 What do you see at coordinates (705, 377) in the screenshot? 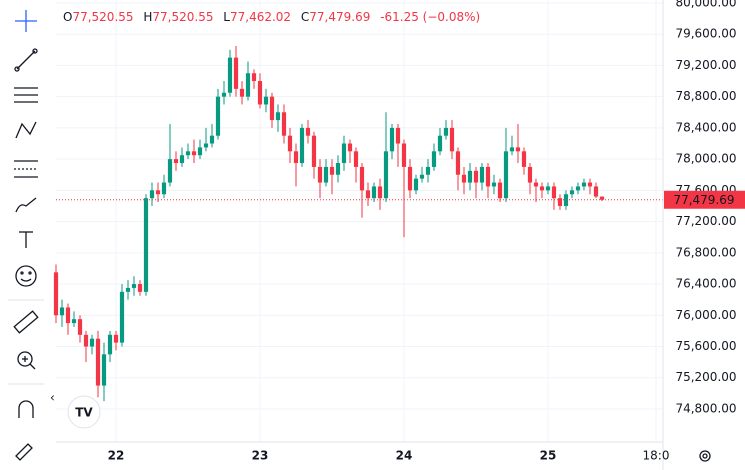
I see `y-tick-label: 75,200.00` at bounding box center [705, 377].